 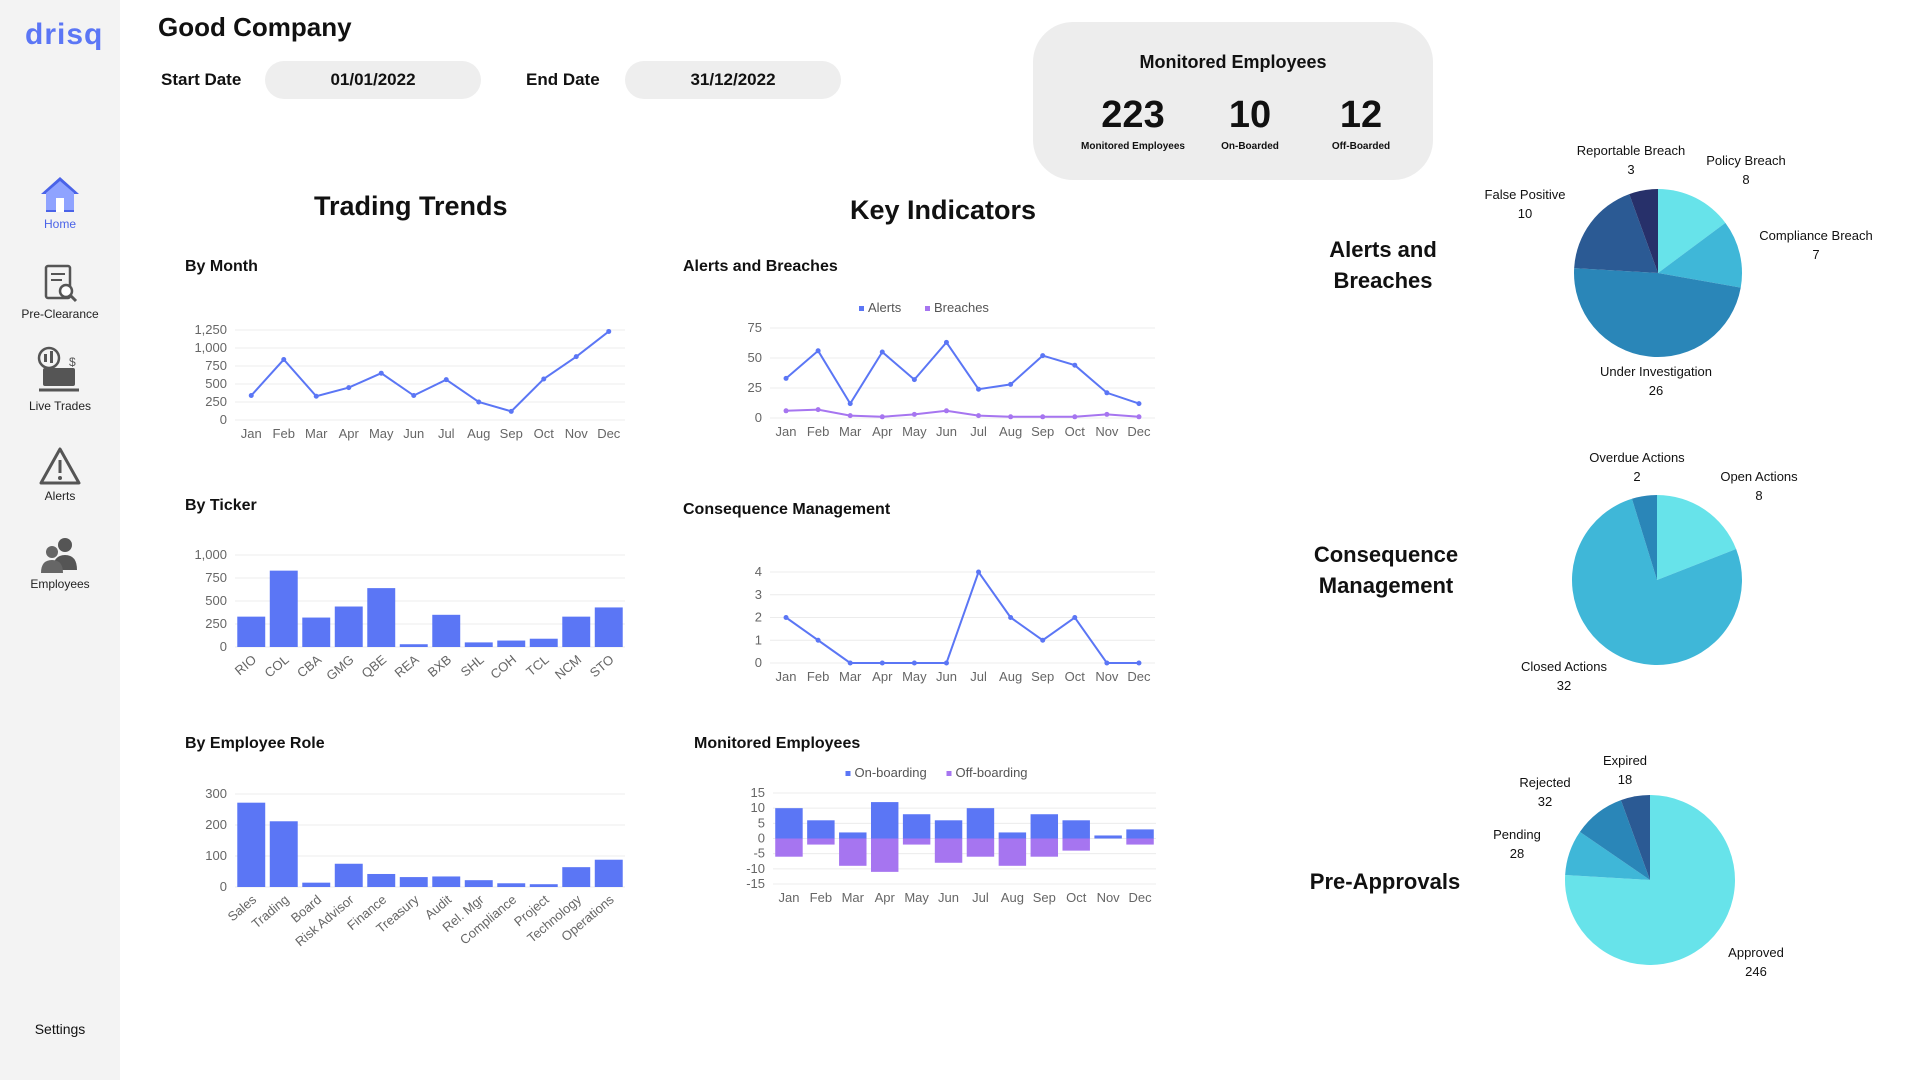 I want to click on pie-heading-alerts: Alerts and Breaches, so click(x=1383, y=265).